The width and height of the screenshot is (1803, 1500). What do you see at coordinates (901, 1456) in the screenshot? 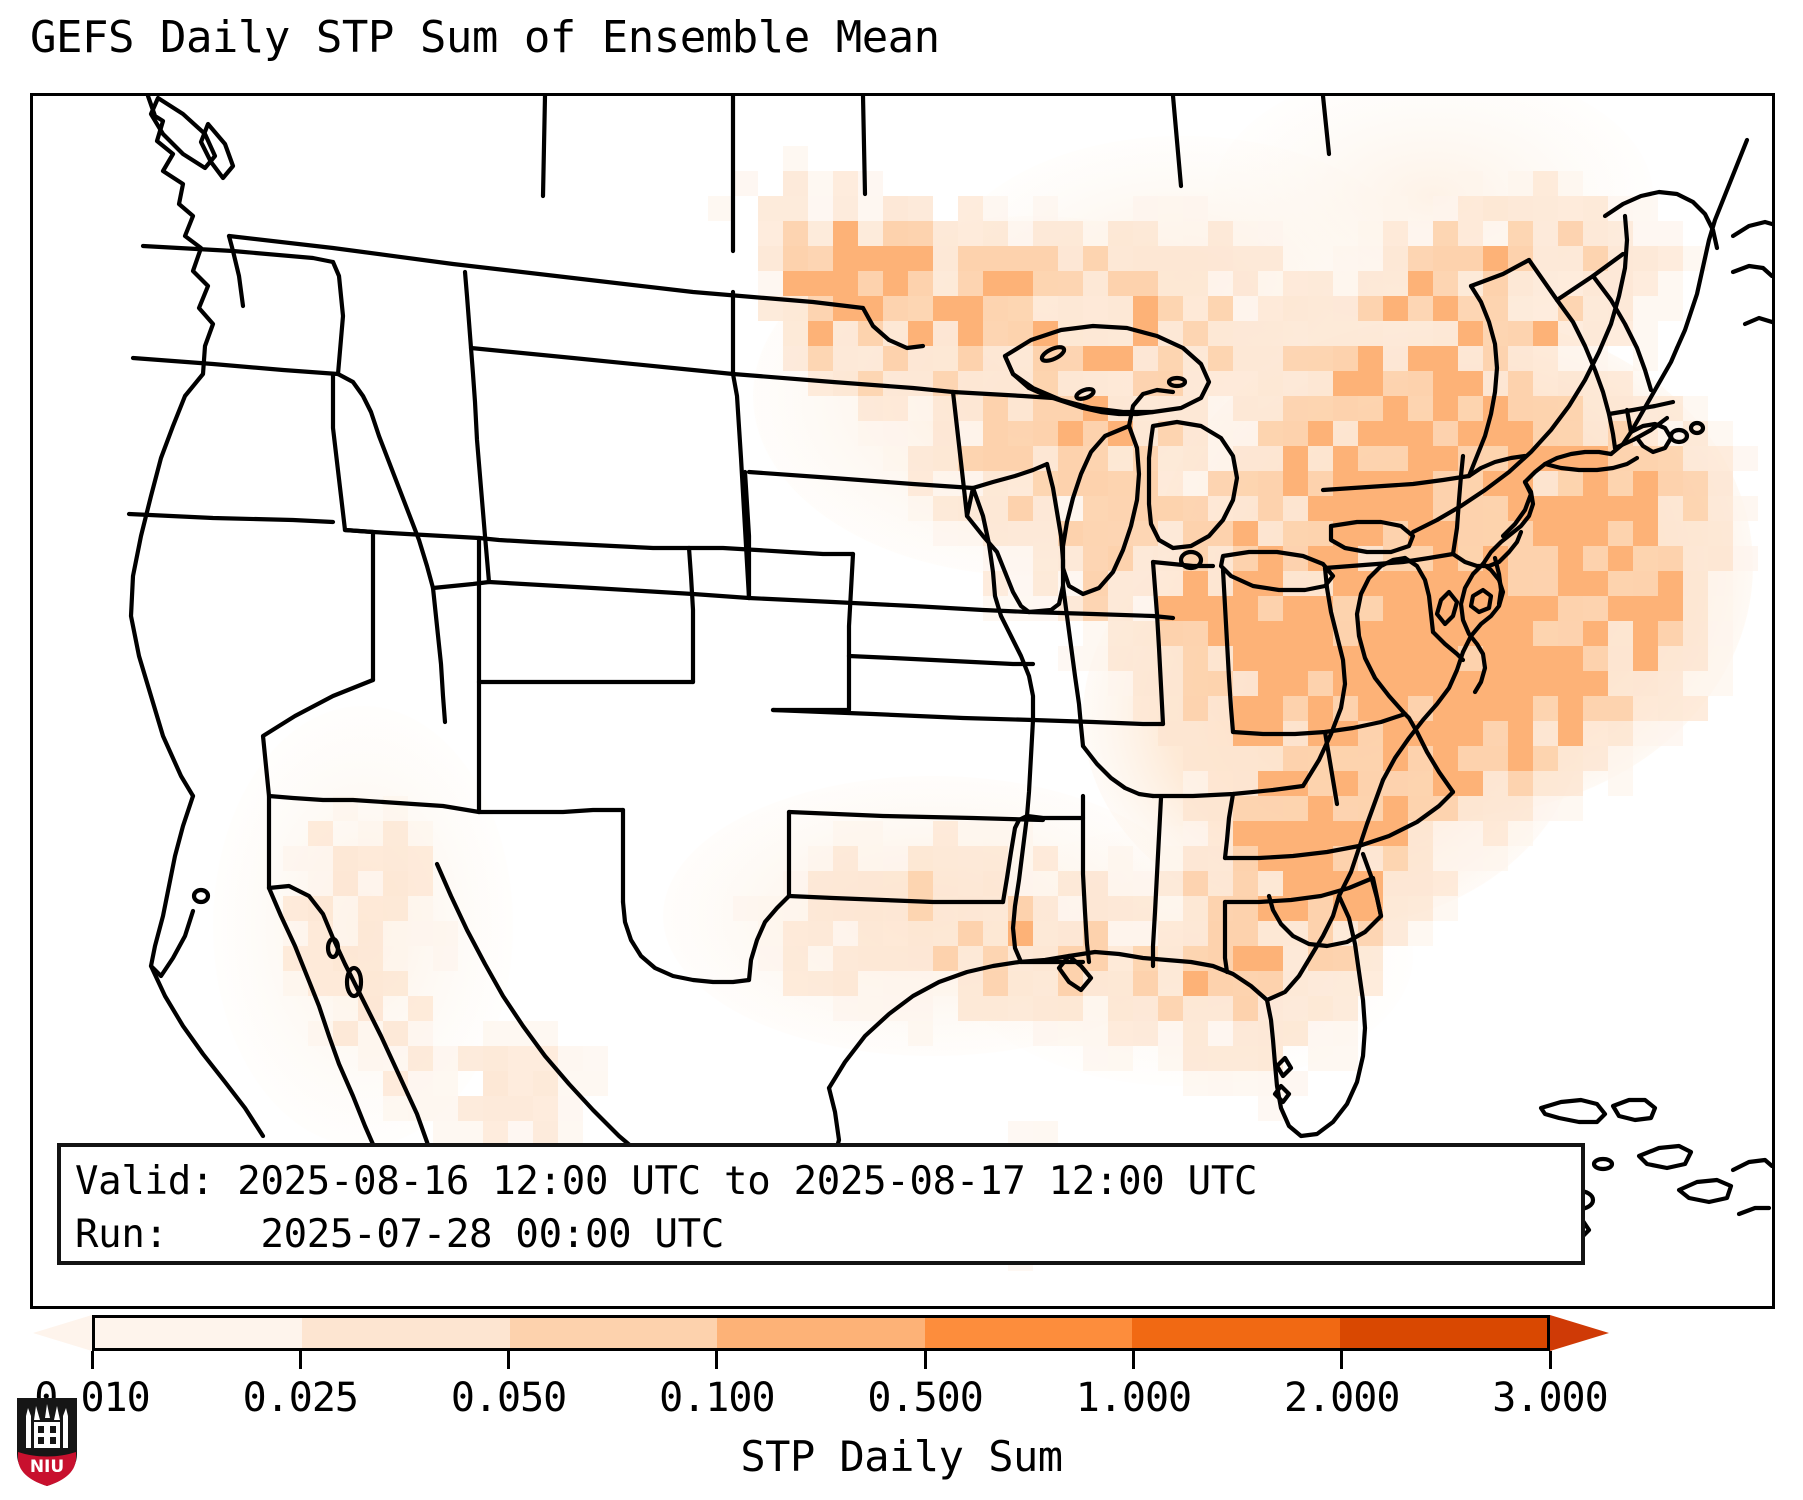
I see `colorbar-axis-title: STP Daily Sum` at bounding box center [901, 1456].